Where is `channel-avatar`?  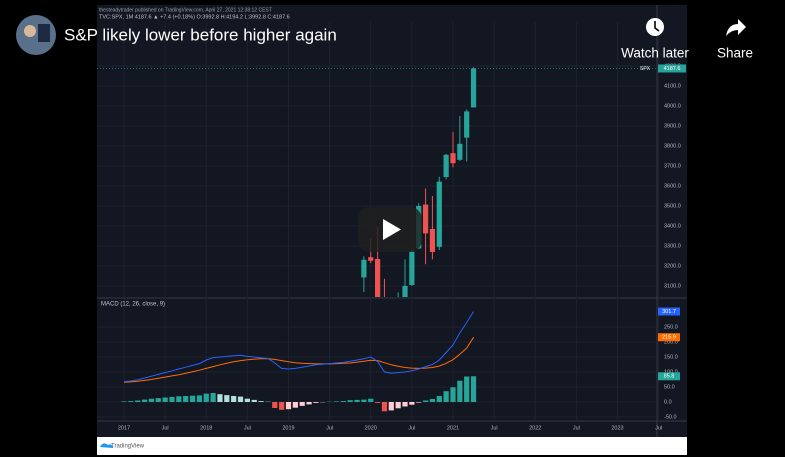
channel-avatar is located at coordinates (36, 35).